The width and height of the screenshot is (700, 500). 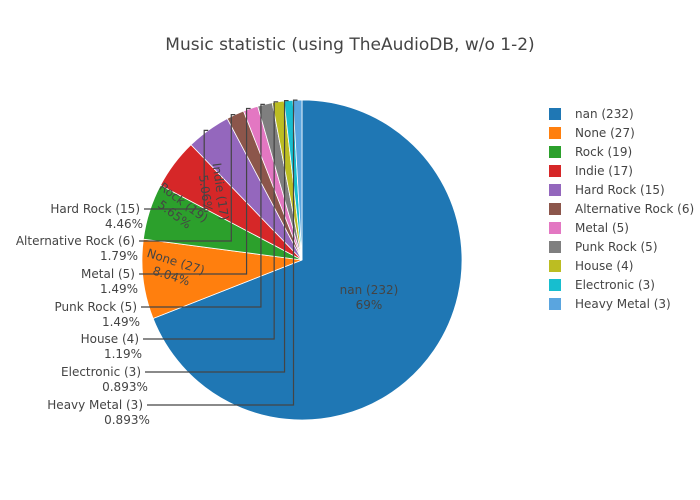 I want to click on legend-label: Heavy Metal (3), so click(x=623, y=304).